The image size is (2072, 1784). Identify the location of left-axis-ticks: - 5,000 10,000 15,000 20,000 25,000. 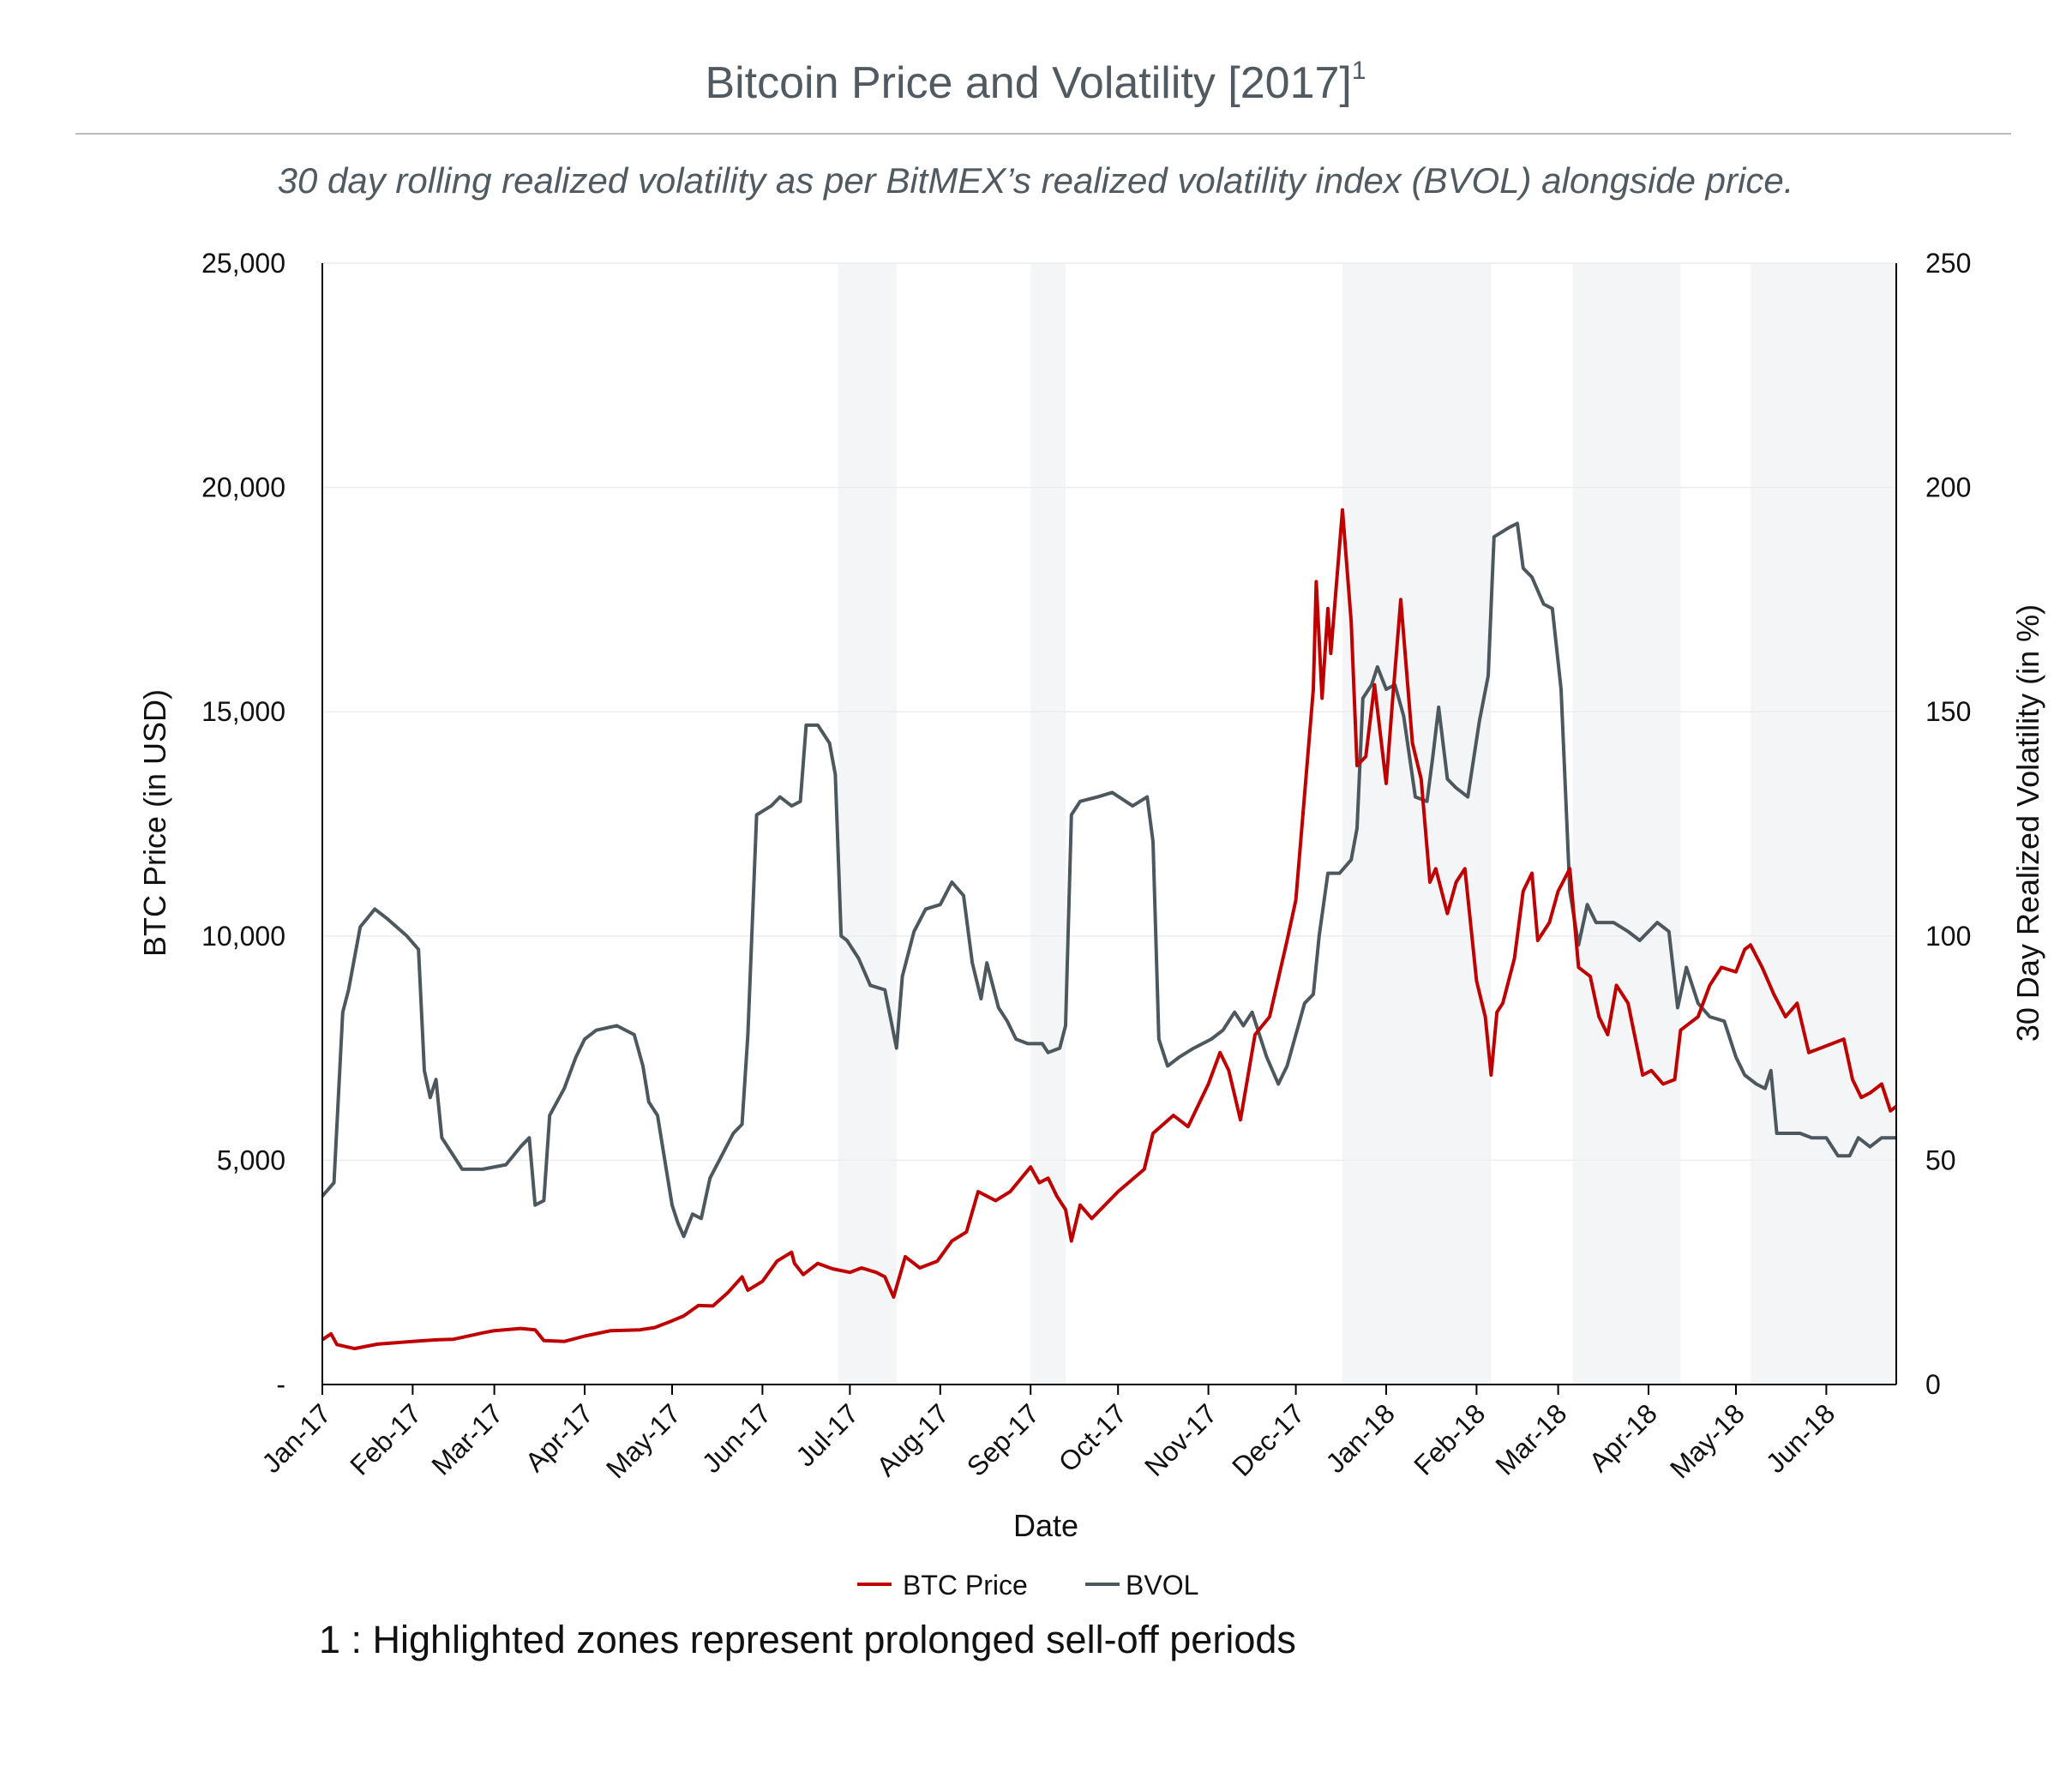
(243, 824).